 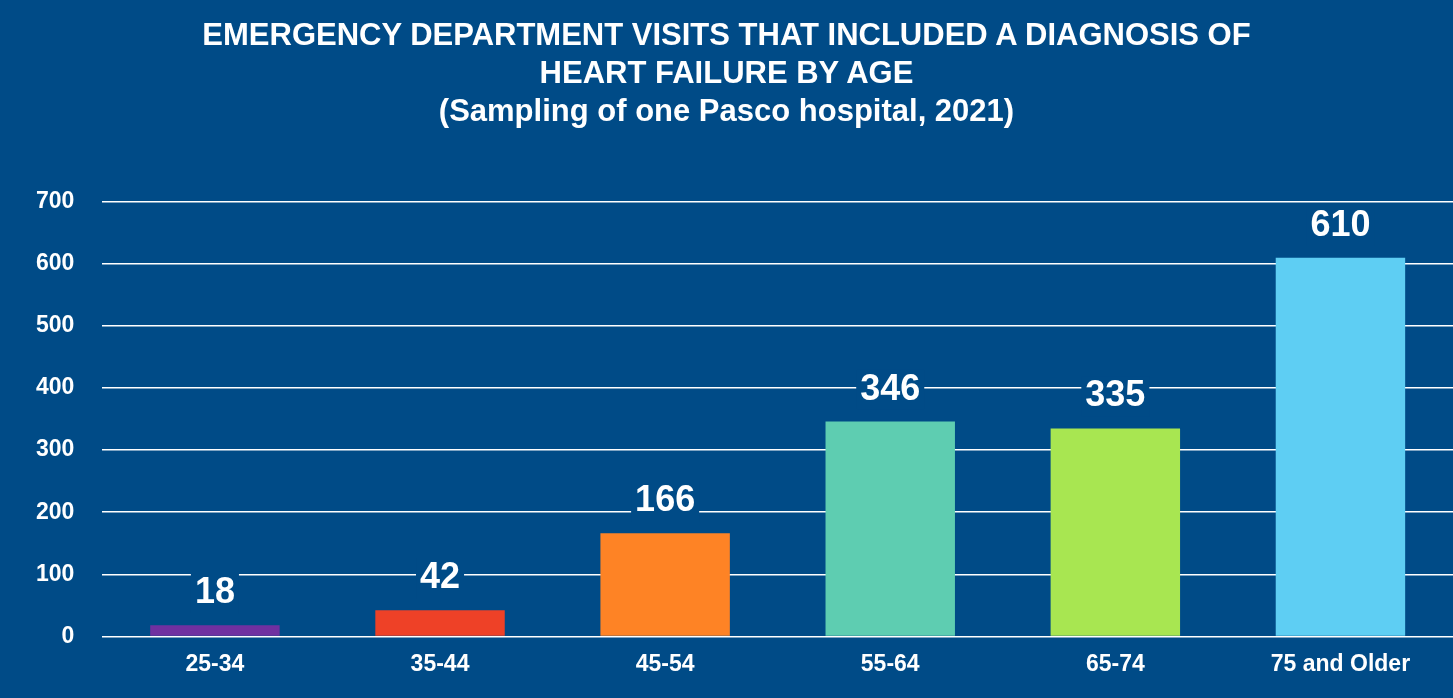 I want to click on x-tick-label: 65-74, so click(x=1115, y=662).